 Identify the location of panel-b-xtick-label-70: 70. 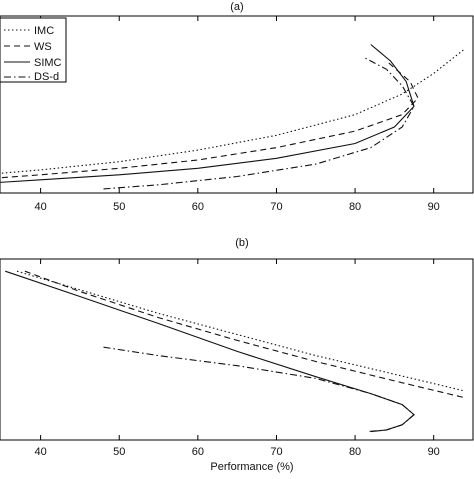
(276, 452).